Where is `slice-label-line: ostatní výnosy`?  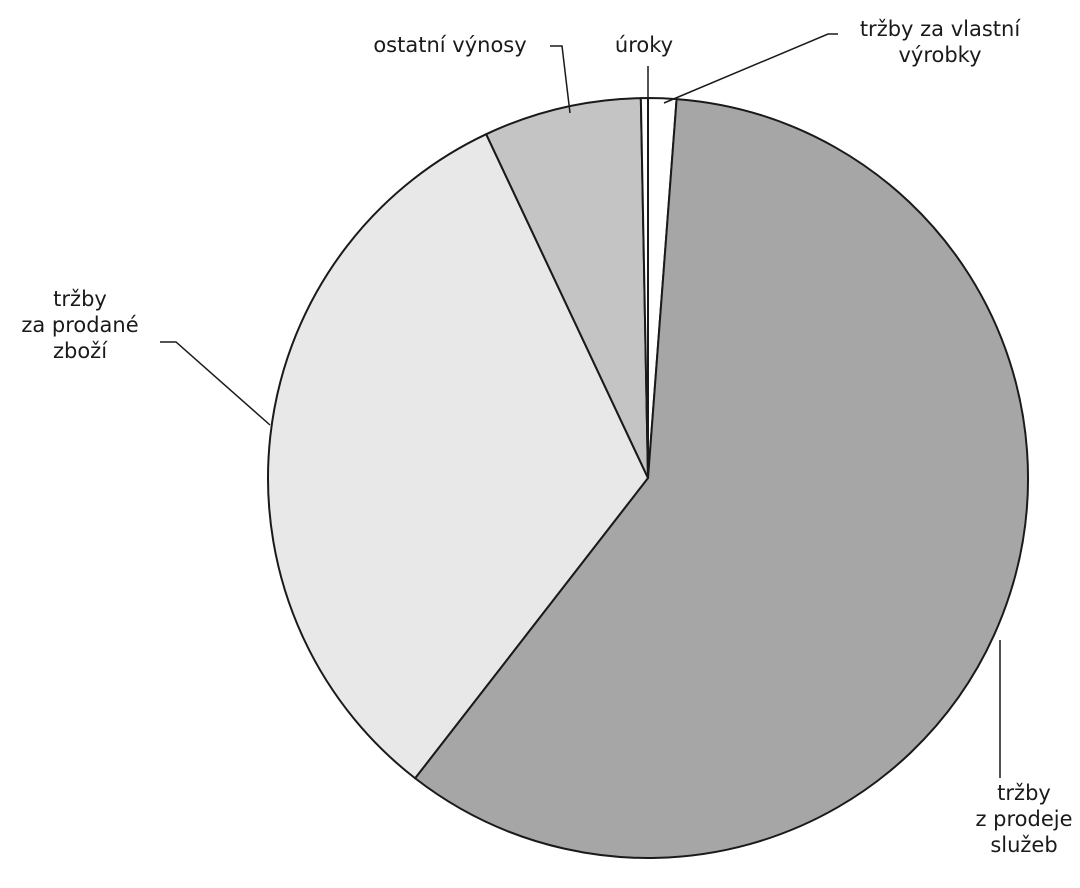 slice-label-line: ostatní výnosy is located at coordinates (449, 45).